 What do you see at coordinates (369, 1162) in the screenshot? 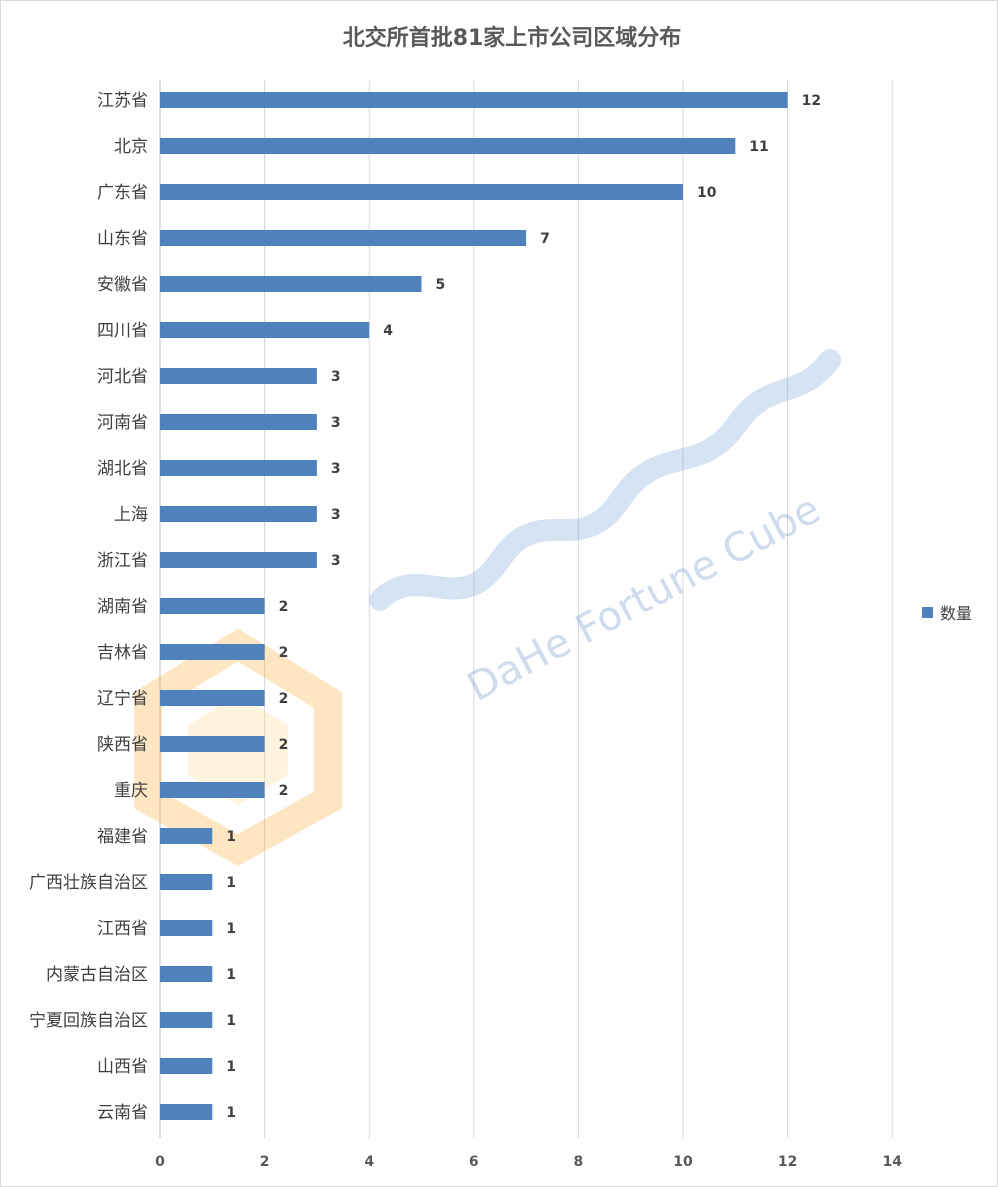
I see `x-tick-label: 4` at bounding box center [369, 1162].